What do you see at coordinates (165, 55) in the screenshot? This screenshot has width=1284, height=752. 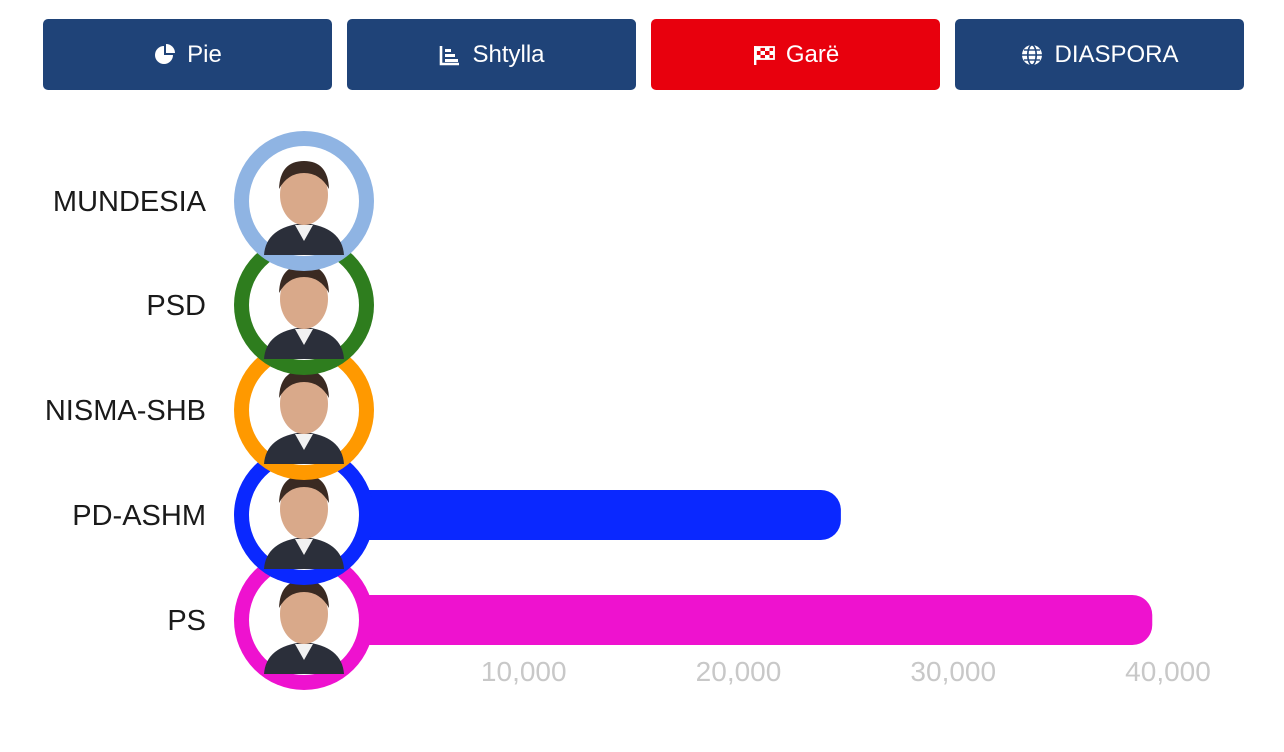 I see `pie-chart-icon` at bounding box center [165, 55].